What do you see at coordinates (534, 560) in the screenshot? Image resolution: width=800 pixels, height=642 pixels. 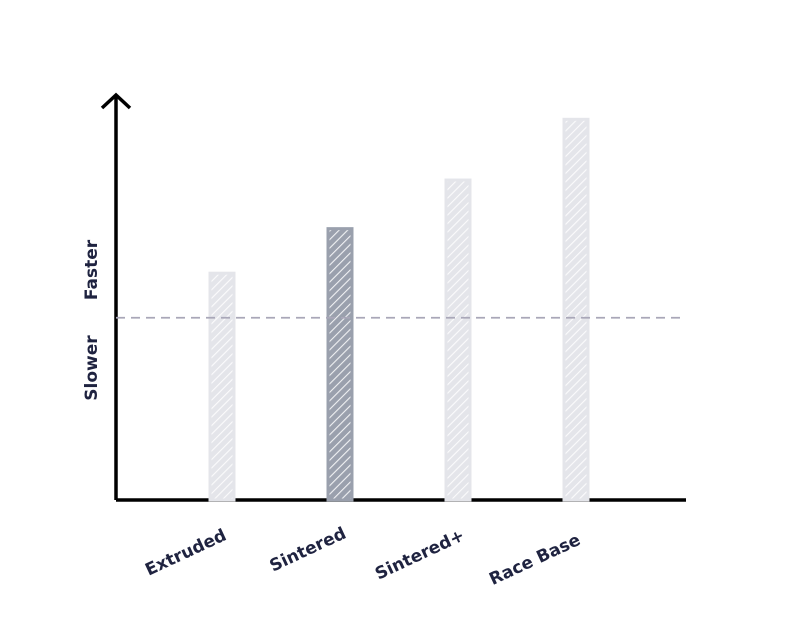 I see `x-tick-label: Race Base` at bounding box center [534, 560].